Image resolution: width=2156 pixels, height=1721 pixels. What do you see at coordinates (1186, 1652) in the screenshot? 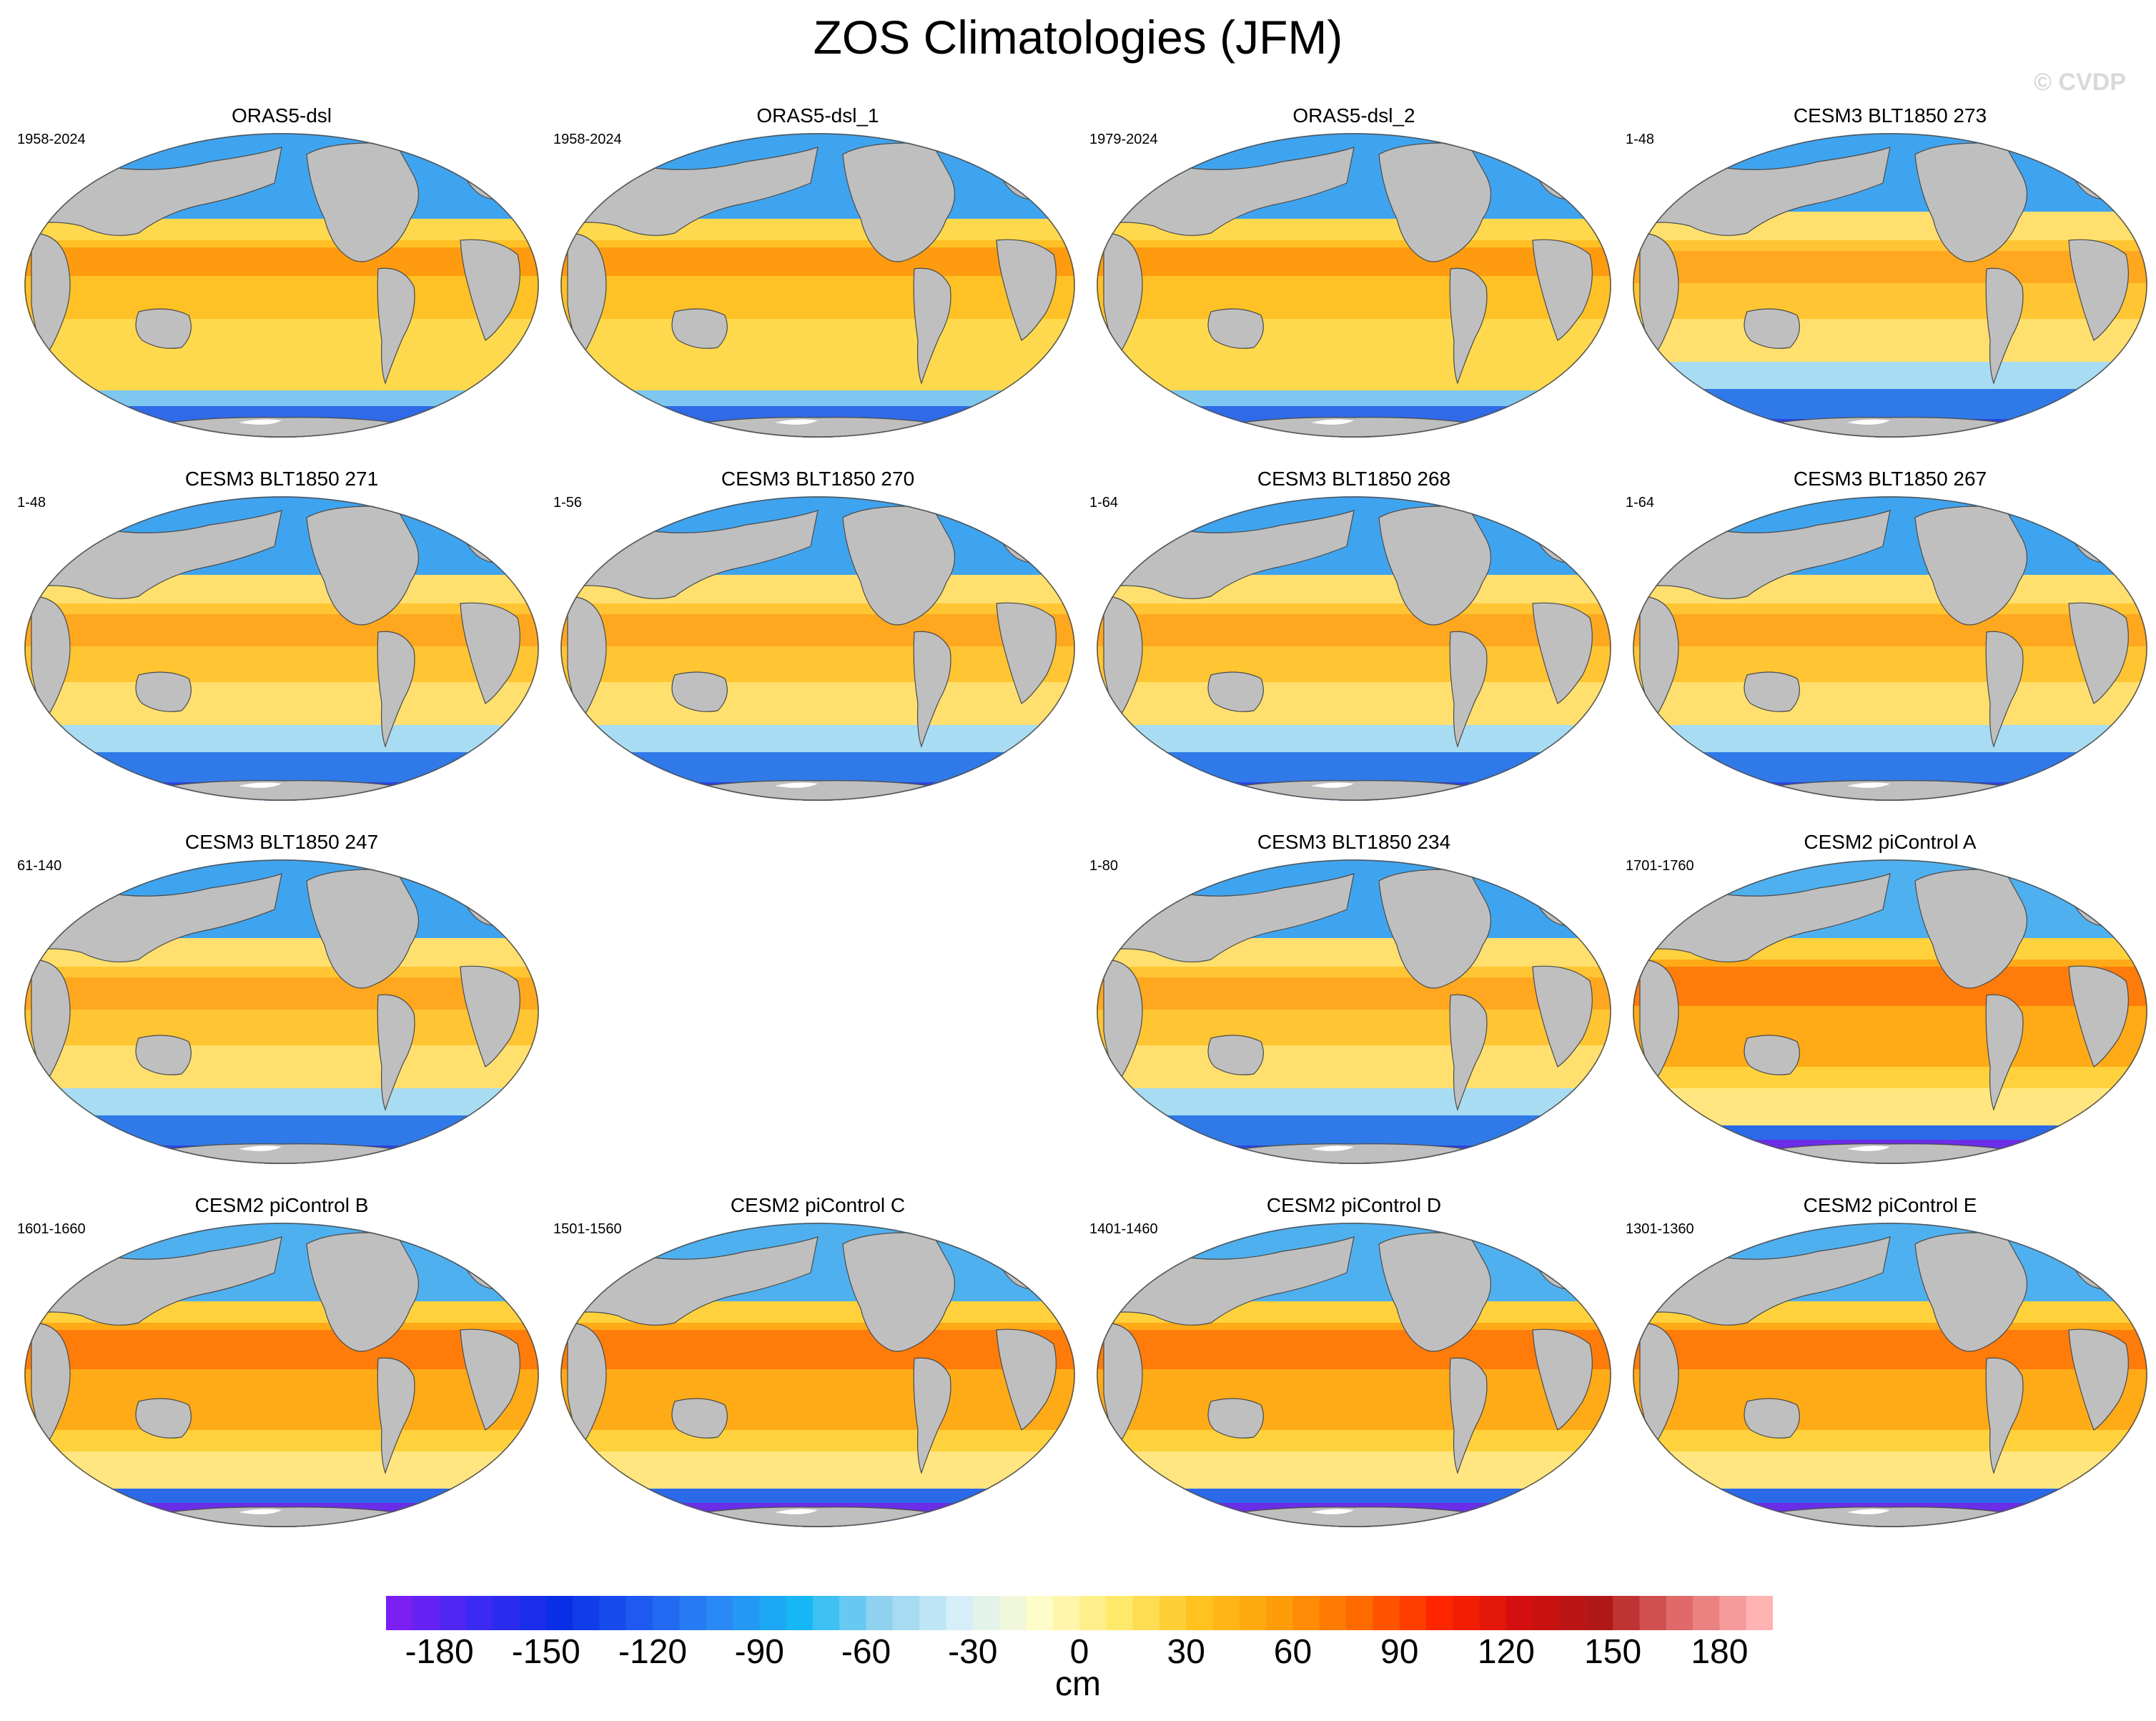
I see `colorbar-tick-label: 30` at bounding box center [1186, 1652].